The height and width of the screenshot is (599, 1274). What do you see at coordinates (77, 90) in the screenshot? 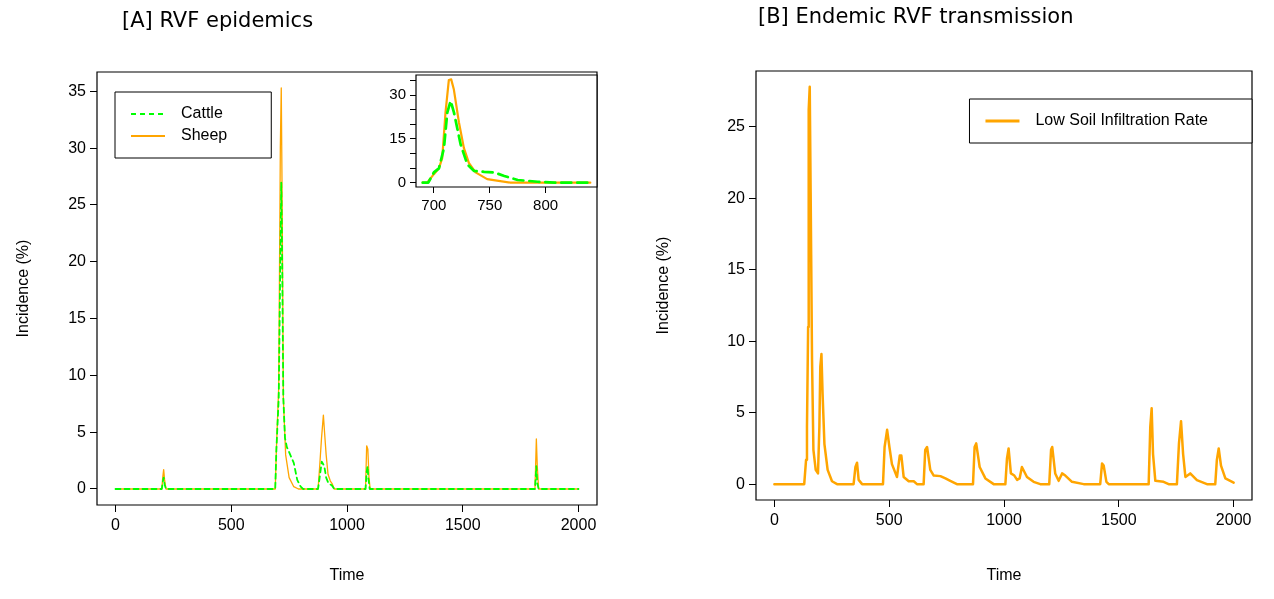
I see `y-tick-label: 35` at bounding box center [77, 90].